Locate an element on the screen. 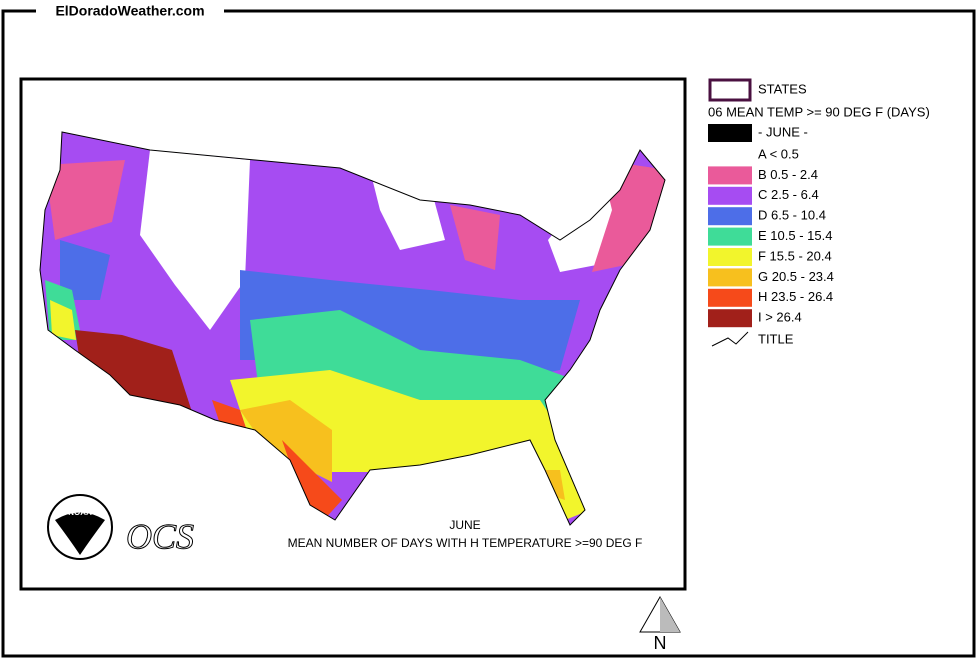 This screenshot has height=665, width=980. map-month: JUNE is located at coordinates (464, 525).